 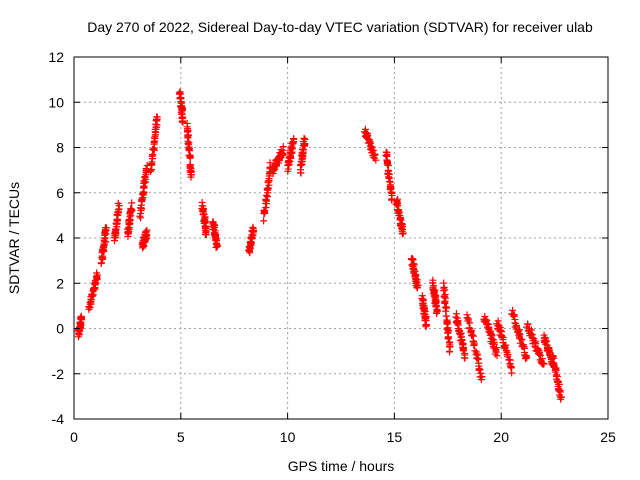 I want to click on x-tick-label: 10, so click(x=288, y=437).